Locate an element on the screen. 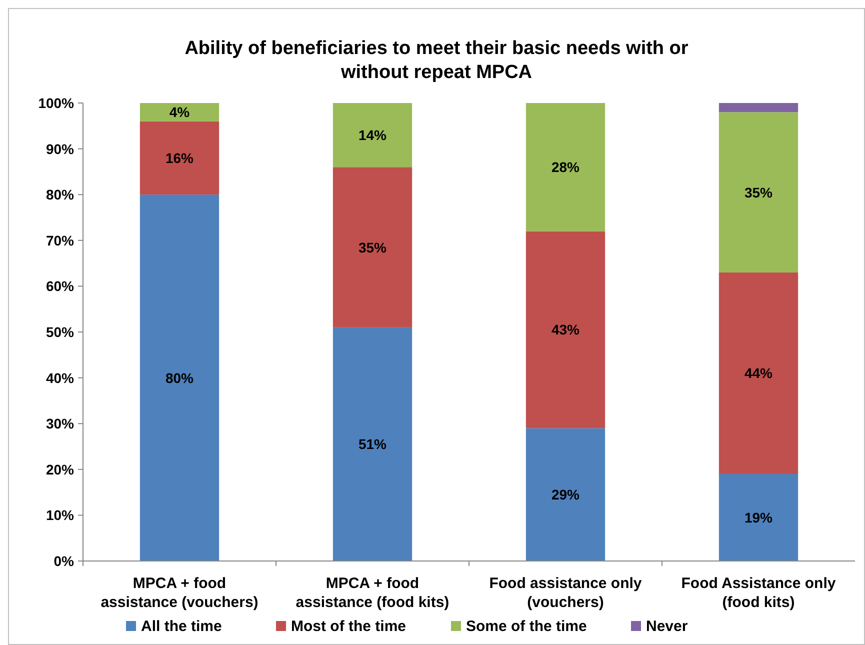 This screenshot has height=645, width=865. data-label: 14% is located at coordinates (373, 135).